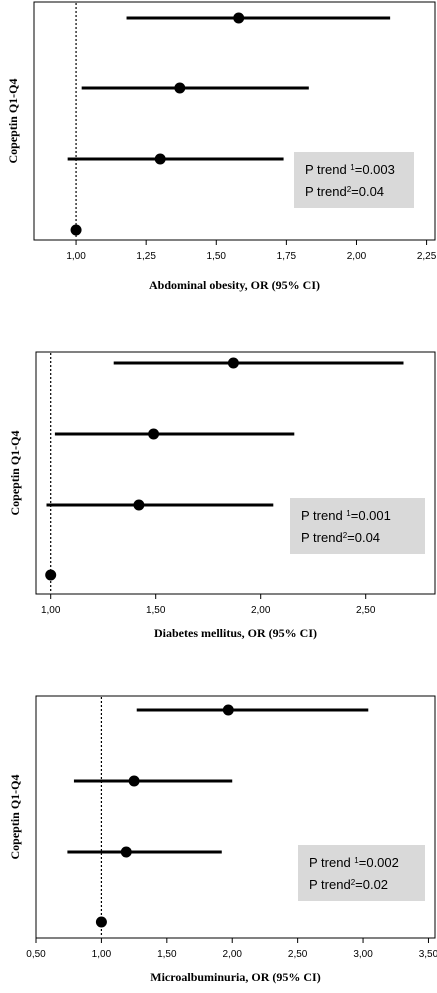 This screenshot has width=437, height=993. I want to click on p-trend-1: P trend 1=0.001, so click(346, 515).